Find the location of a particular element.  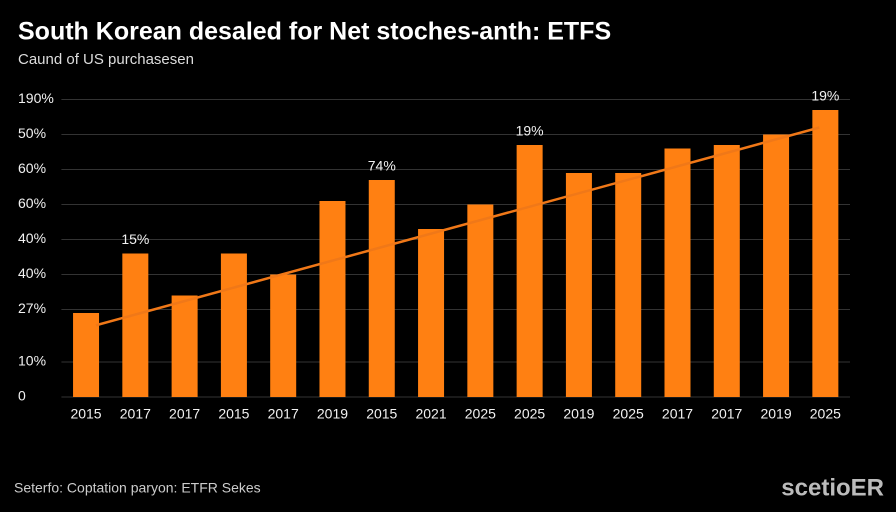

source-note: Seterfo: Coptation paryon: ETFR Sekes is located at coordinates (137, 488).